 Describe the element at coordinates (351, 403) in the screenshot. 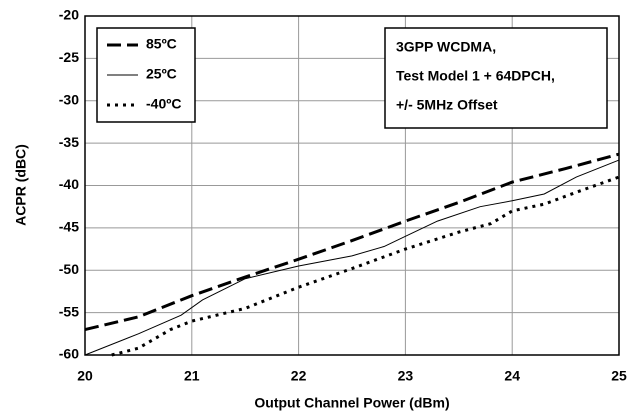

I see `x-axis-label: Output Channel Power (dBm)` at that location.